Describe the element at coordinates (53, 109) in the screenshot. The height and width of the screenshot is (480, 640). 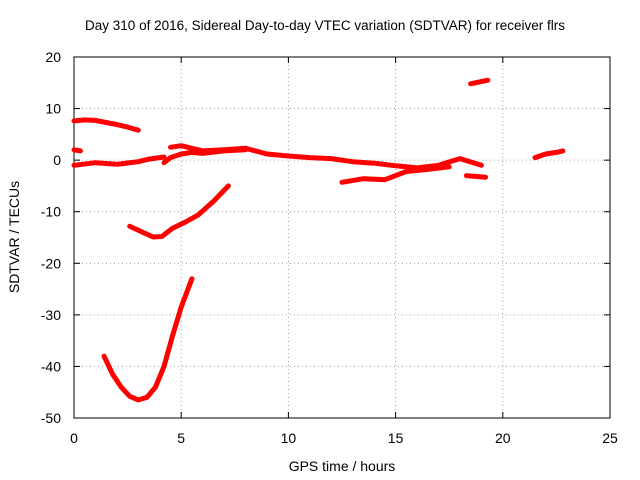
I see `y-tick-label: 10` at that location.